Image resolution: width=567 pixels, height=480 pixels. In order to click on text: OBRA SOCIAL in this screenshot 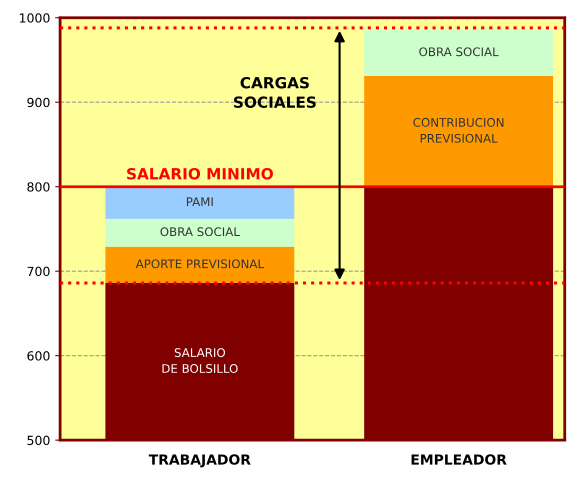, I will do `click(459, 51)`.